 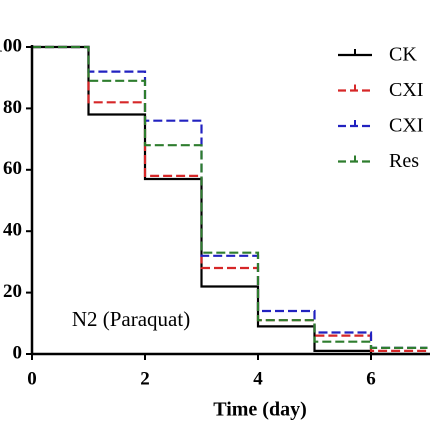 I want to click on legend-label: Res, so click(x=404, y=161).